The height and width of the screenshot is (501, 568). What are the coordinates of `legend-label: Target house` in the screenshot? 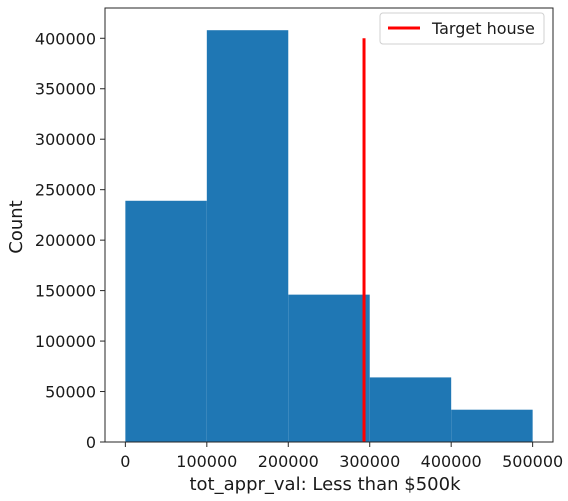 It's located at (483, 28).